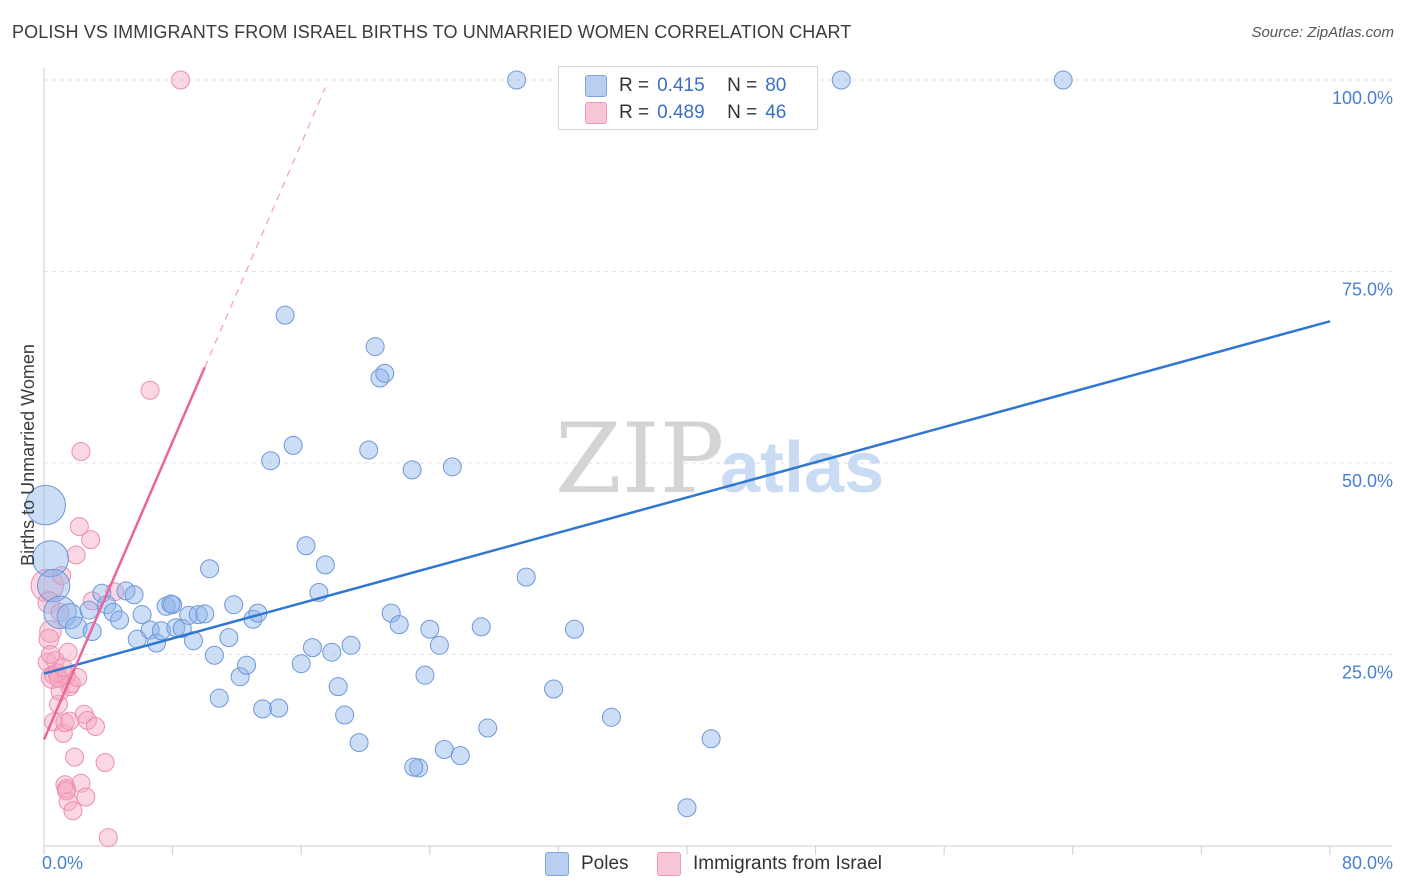 The height and width of the screenshot is (892, 1406). What do you see at coordinates (802, 468) in the screenshot?
I see `watermark-atlas: atlas` at bounding box center [802, 468].